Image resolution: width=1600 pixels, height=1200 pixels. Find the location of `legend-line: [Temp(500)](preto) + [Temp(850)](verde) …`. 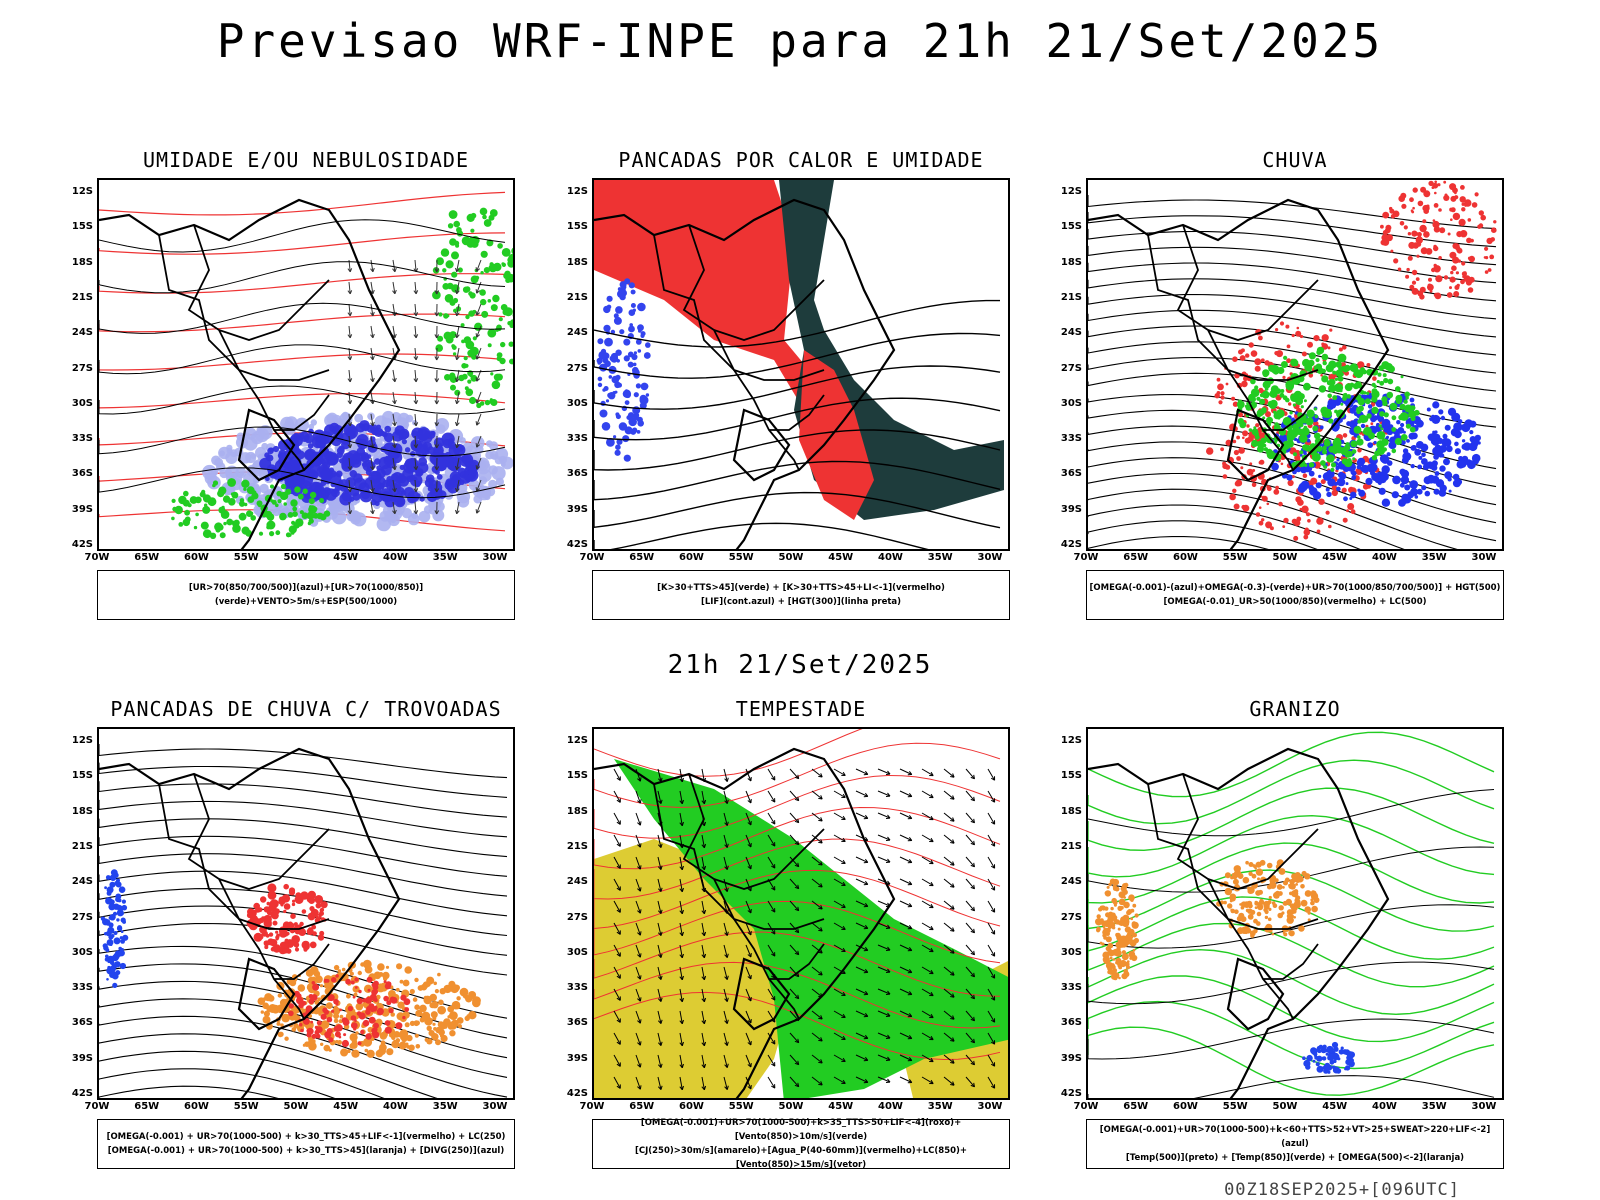

legend-line: [Temp(500)](preto) + [Temp(850)](verde) … is located at coordinates (1295, 1158).